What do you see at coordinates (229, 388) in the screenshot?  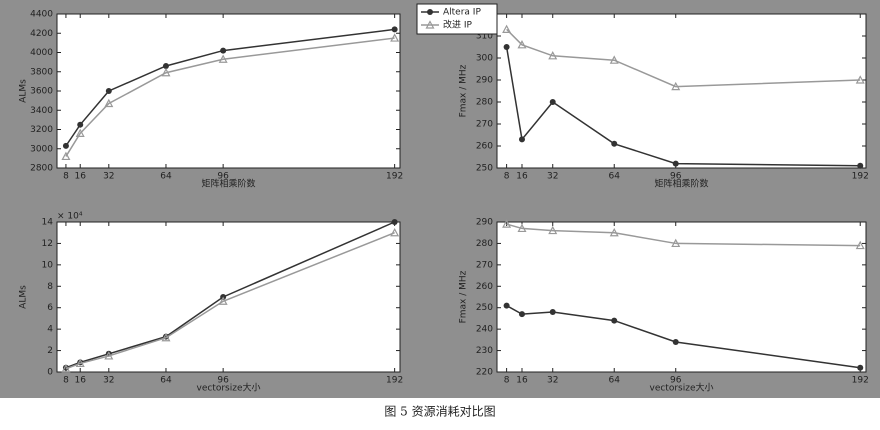 I see `x-axis-label: vectorsize大小` at bounding box center [229, 388].